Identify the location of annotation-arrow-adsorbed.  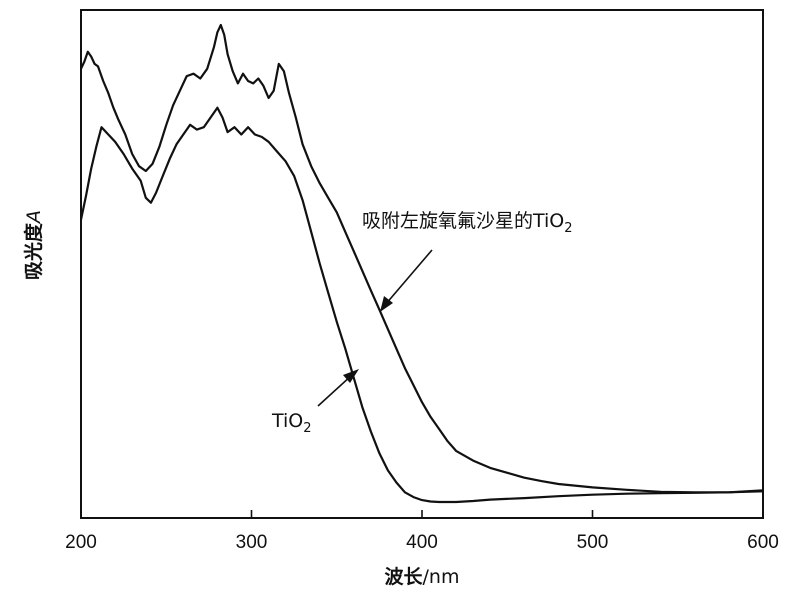
(406, 280).